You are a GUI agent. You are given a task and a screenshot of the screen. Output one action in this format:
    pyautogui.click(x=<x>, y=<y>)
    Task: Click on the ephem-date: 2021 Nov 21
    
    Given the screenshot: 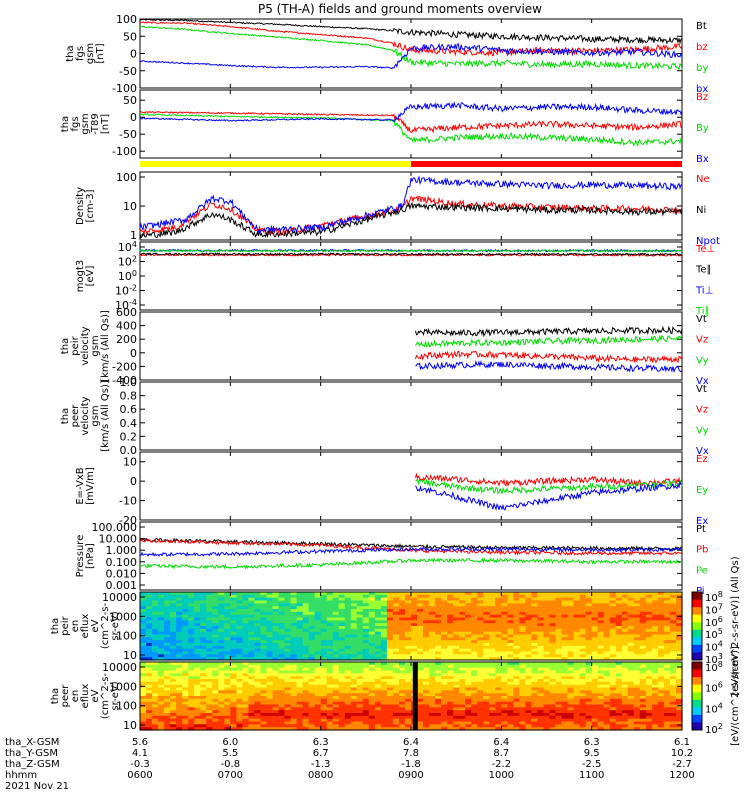 What is the action you would take?
    pyautogui.click(x=37, y=786)
    